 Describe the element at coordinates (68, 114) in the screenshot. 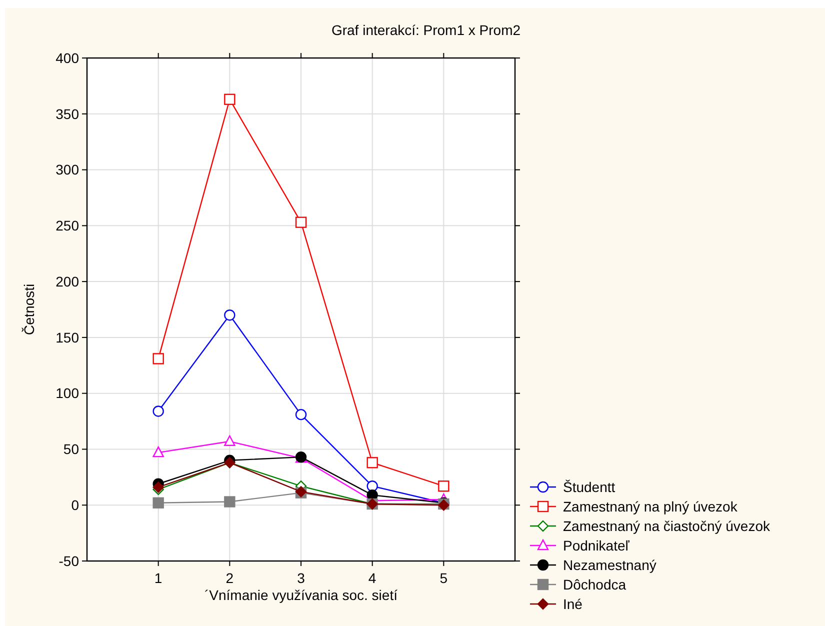

I see `y-tick-label: 350` at that location.